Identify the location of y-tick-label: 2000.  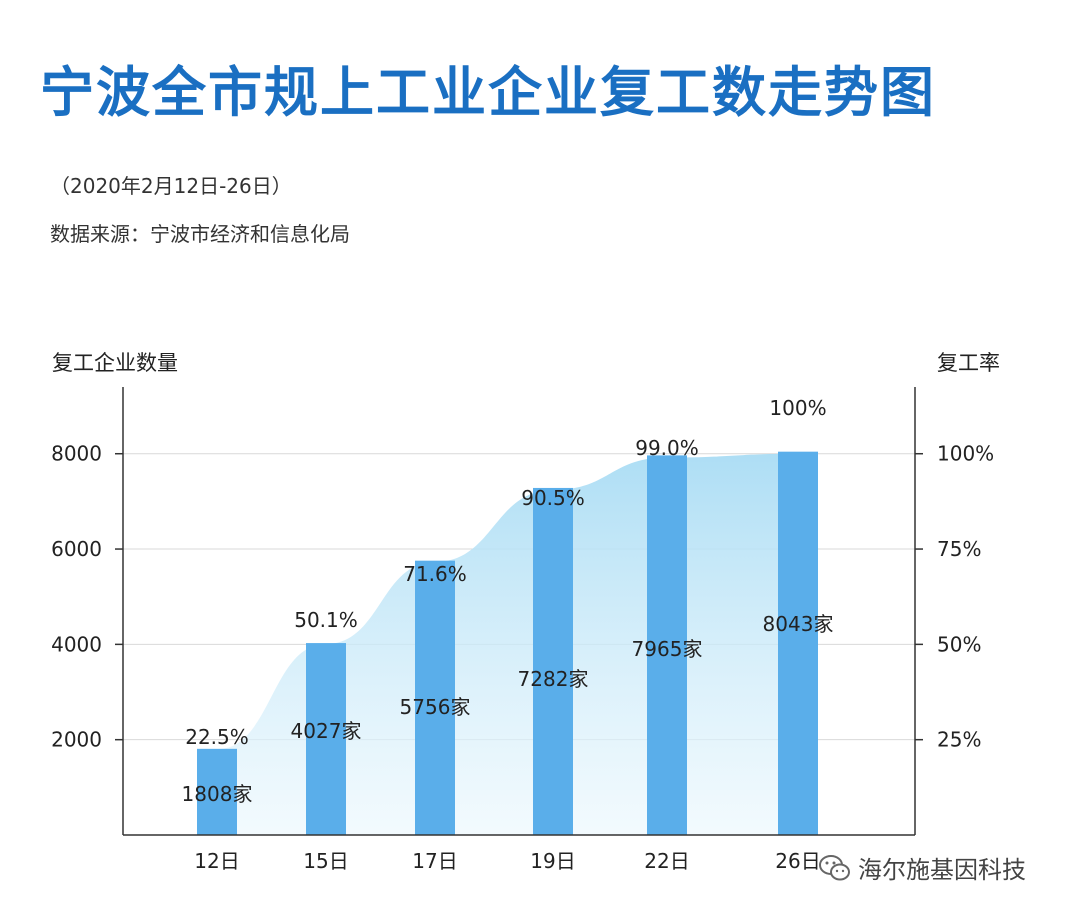
(76, 740).